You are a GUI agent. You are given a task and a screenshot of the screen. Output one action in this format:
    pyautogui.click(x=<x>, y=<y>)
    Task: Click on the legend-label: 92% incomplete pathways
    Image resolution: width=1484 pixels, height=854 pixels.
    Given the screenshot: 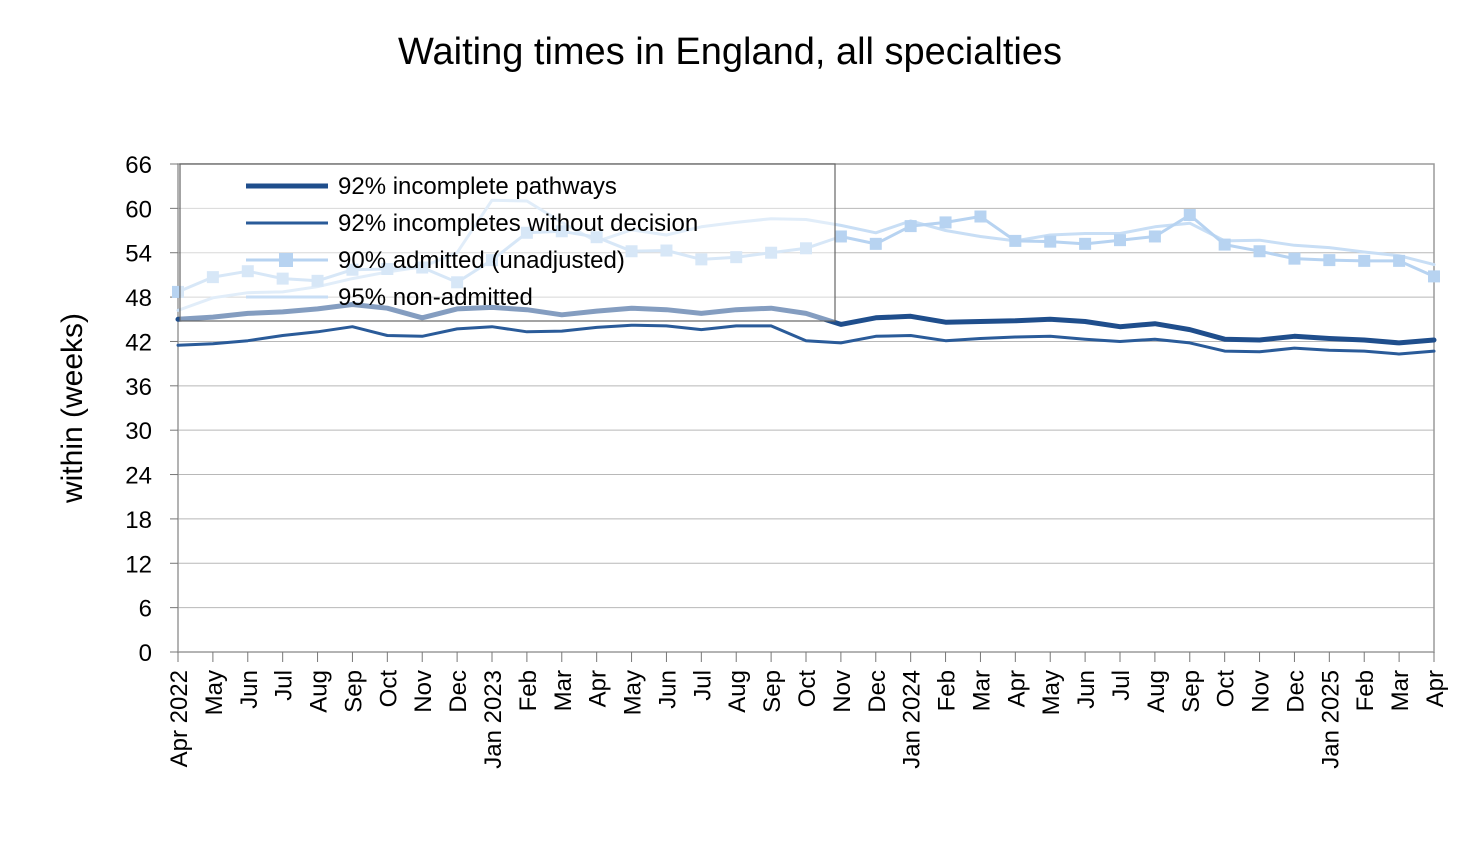 What is the action you would take?
    pyautogui.click(x=477, y=186)
    